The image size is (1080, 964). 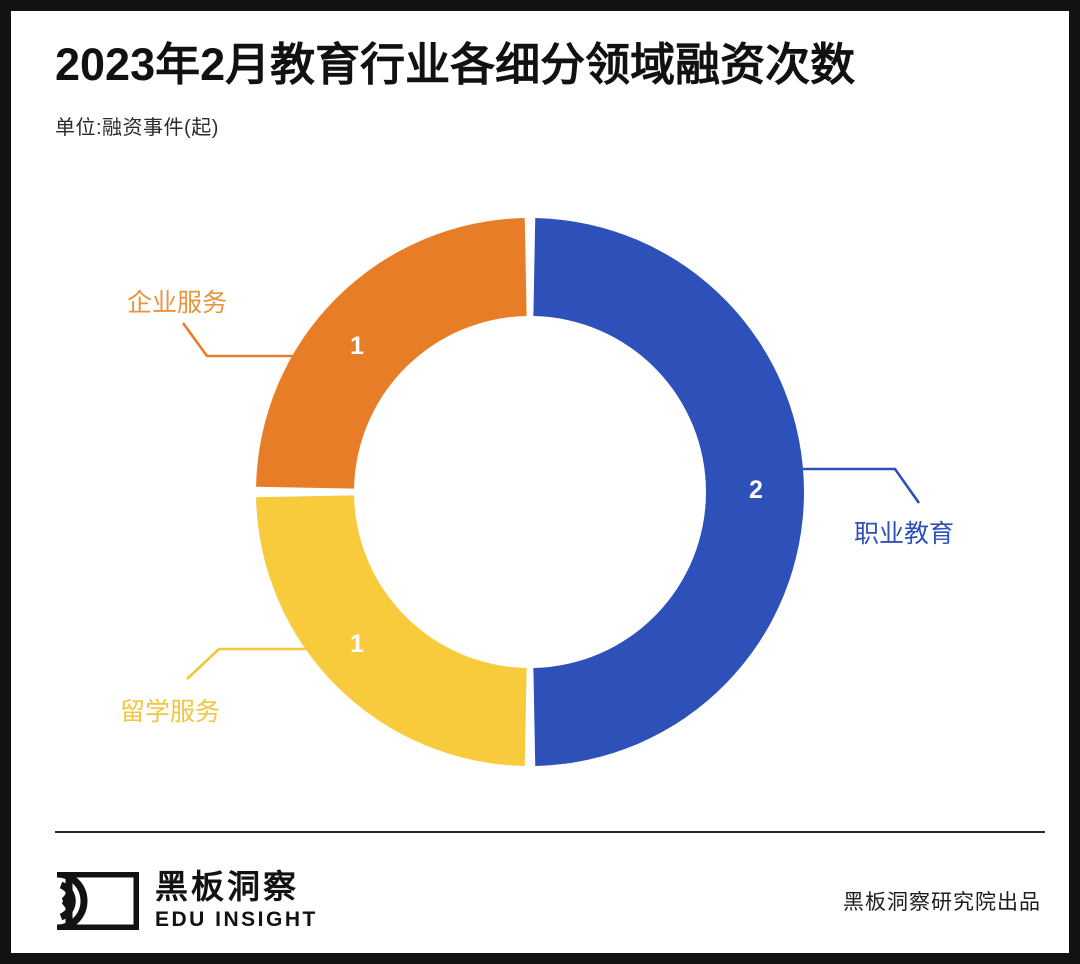 What do you see at coordinates (357, 644) in the screenshot?
I see `slice-value-study-abroad-service: 1` at bounding box center [357, 644].